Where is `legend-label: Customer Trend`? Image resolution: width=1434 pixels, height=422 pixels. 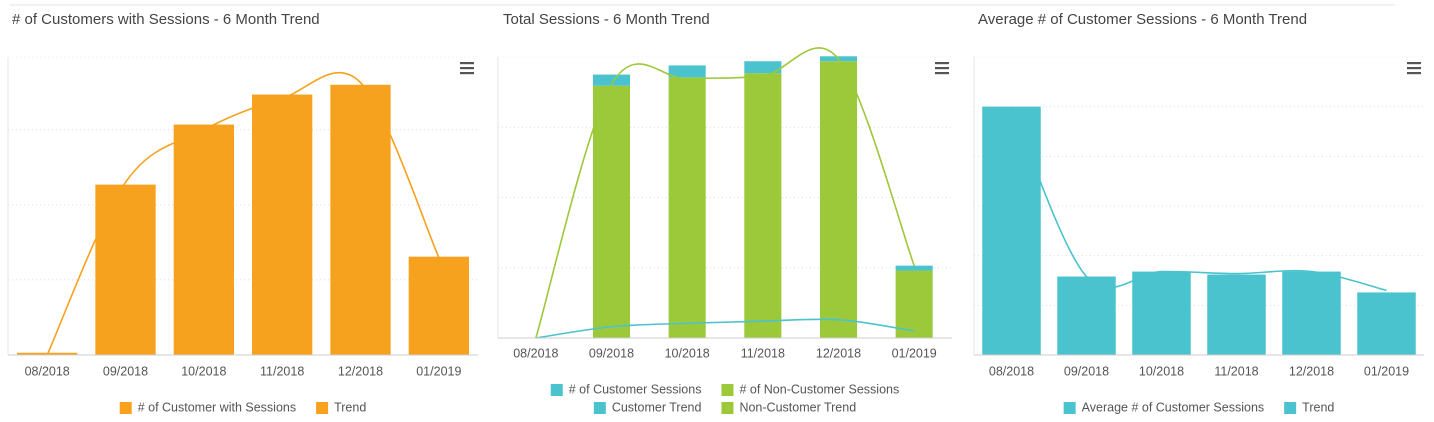 legend-label: Customer Trend is located at coordinates (657, 407).